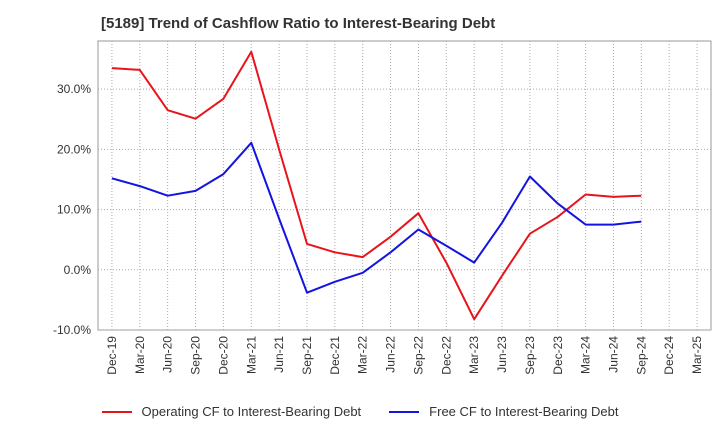 Image resolution: width=720 pixels, height=440 pixels. What do you see at coordinates (530, 355) in the screenshot?
I see `x-tick-label: Sep-23` at bounding box center [530, 355].